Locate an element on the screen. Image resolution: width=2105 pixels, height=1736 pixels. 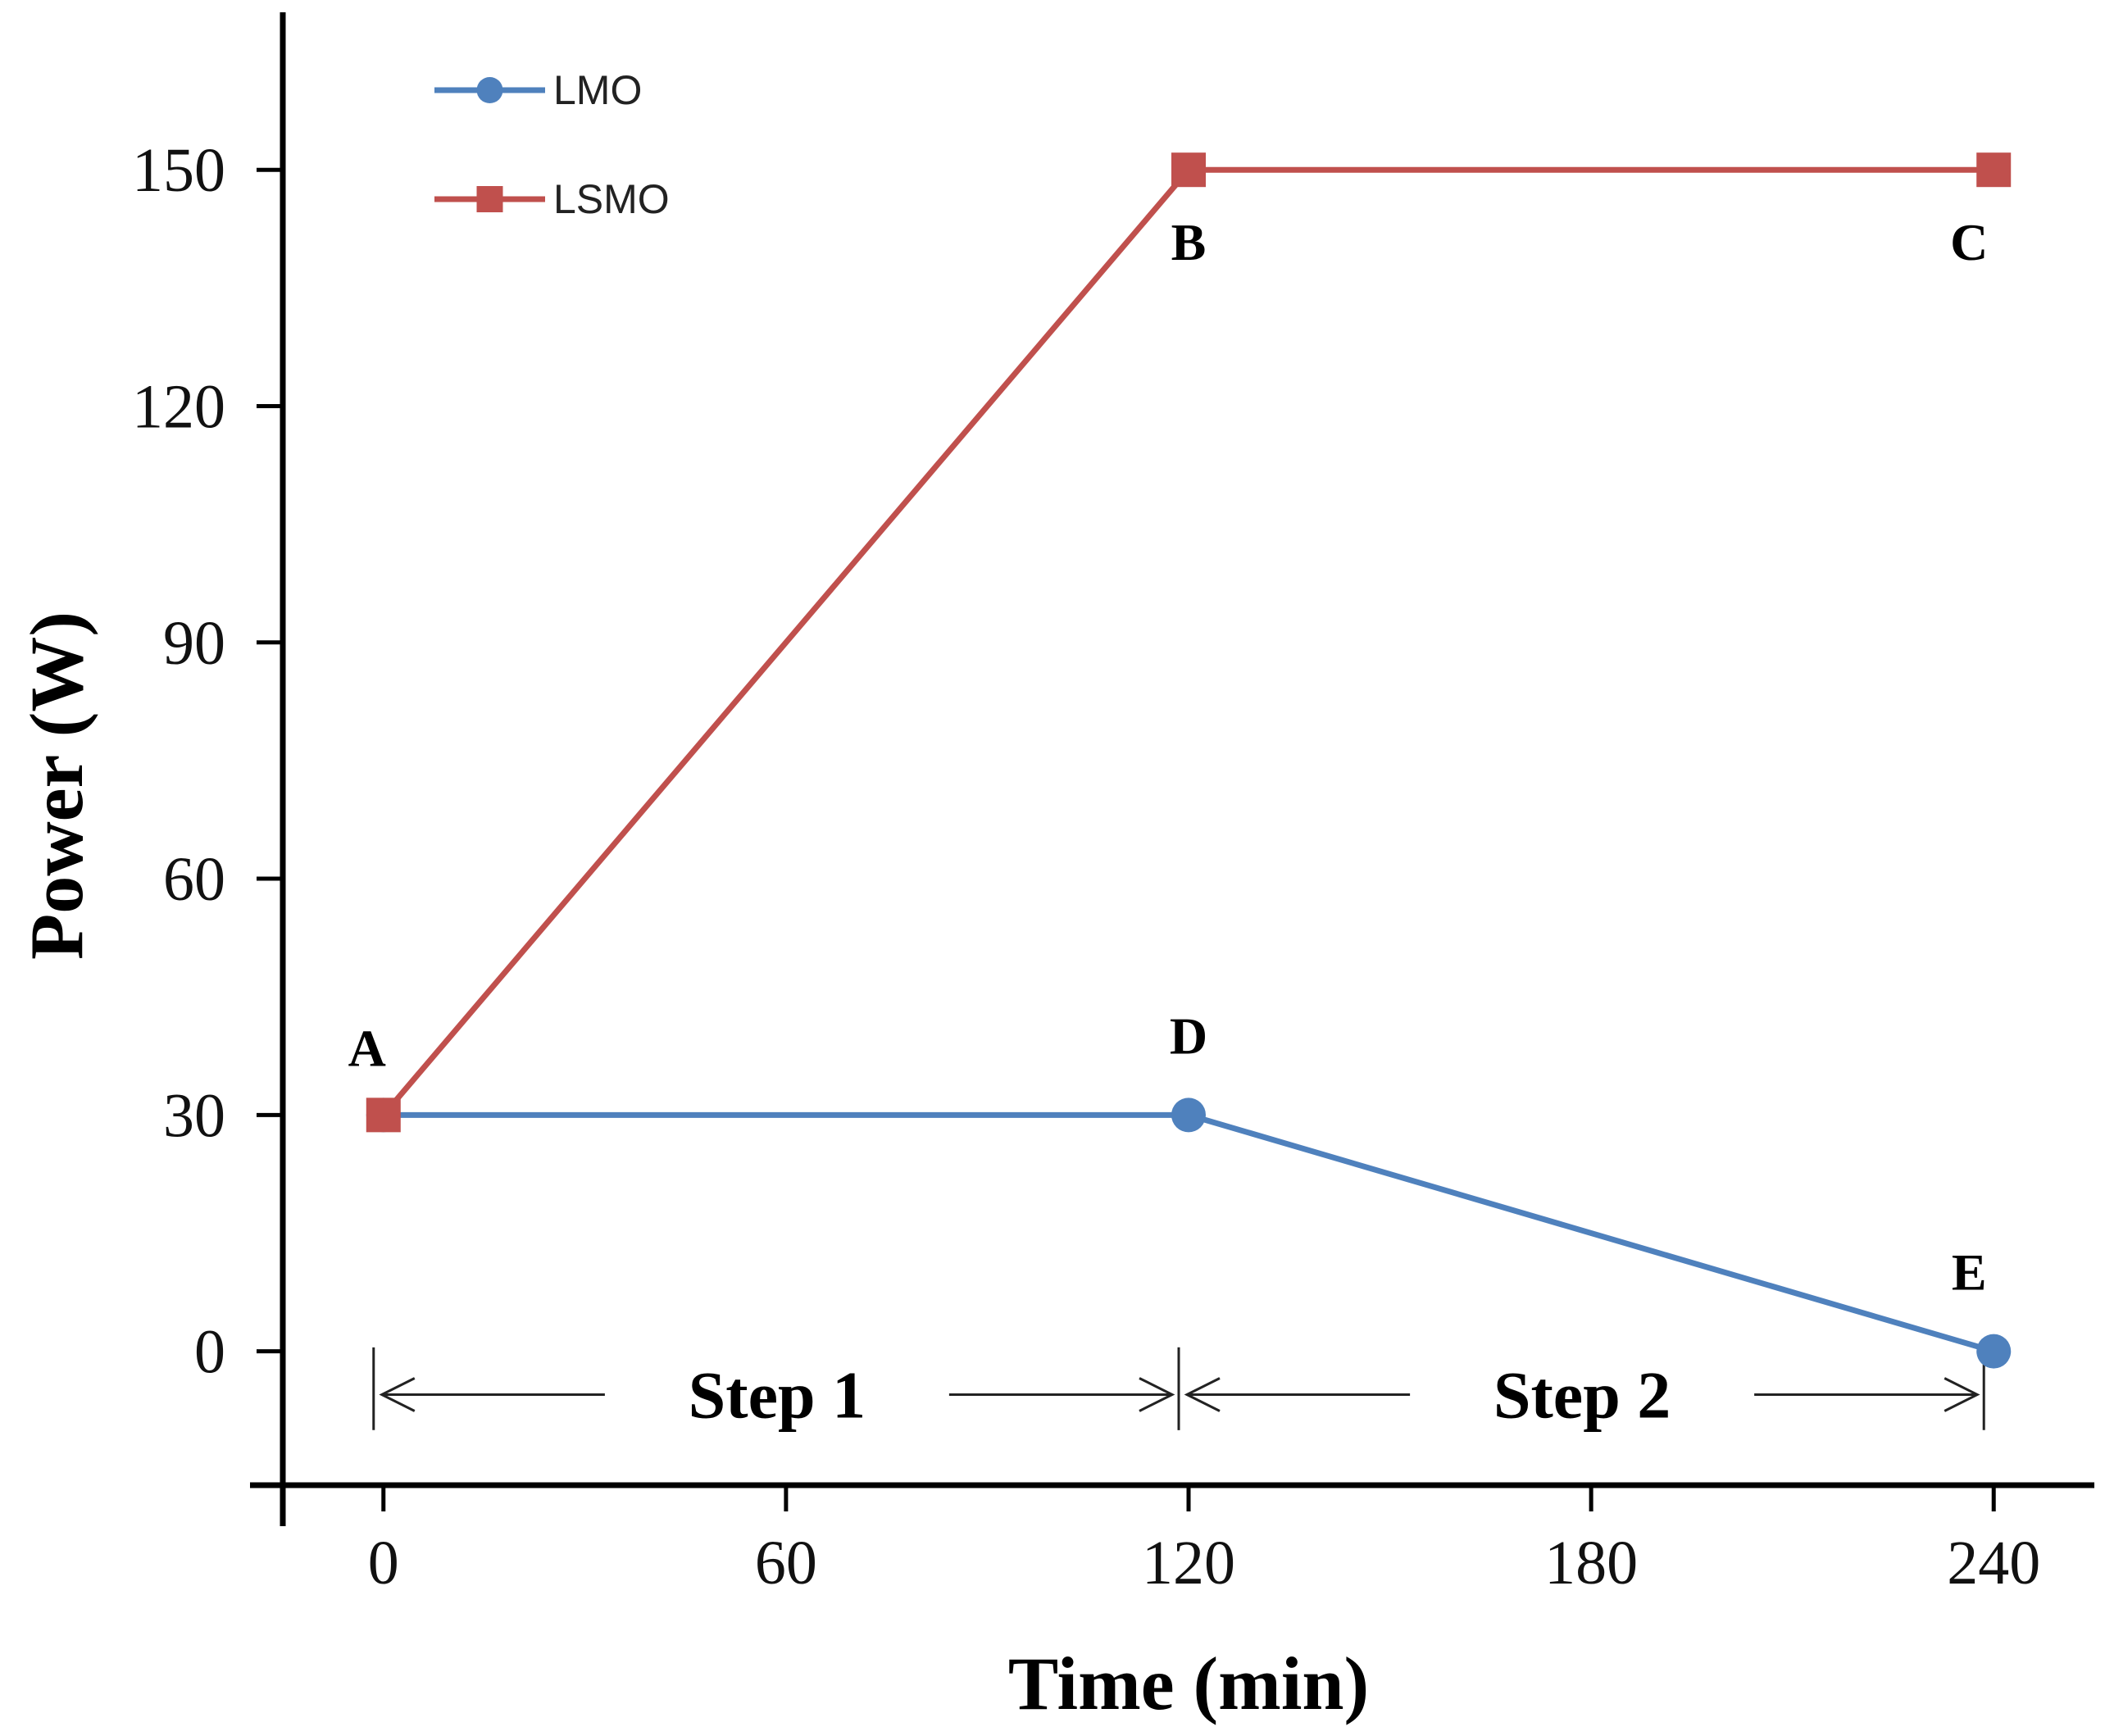
y-ticks: 0 30 60 90 120 150 is located at coordinates (207, 761).